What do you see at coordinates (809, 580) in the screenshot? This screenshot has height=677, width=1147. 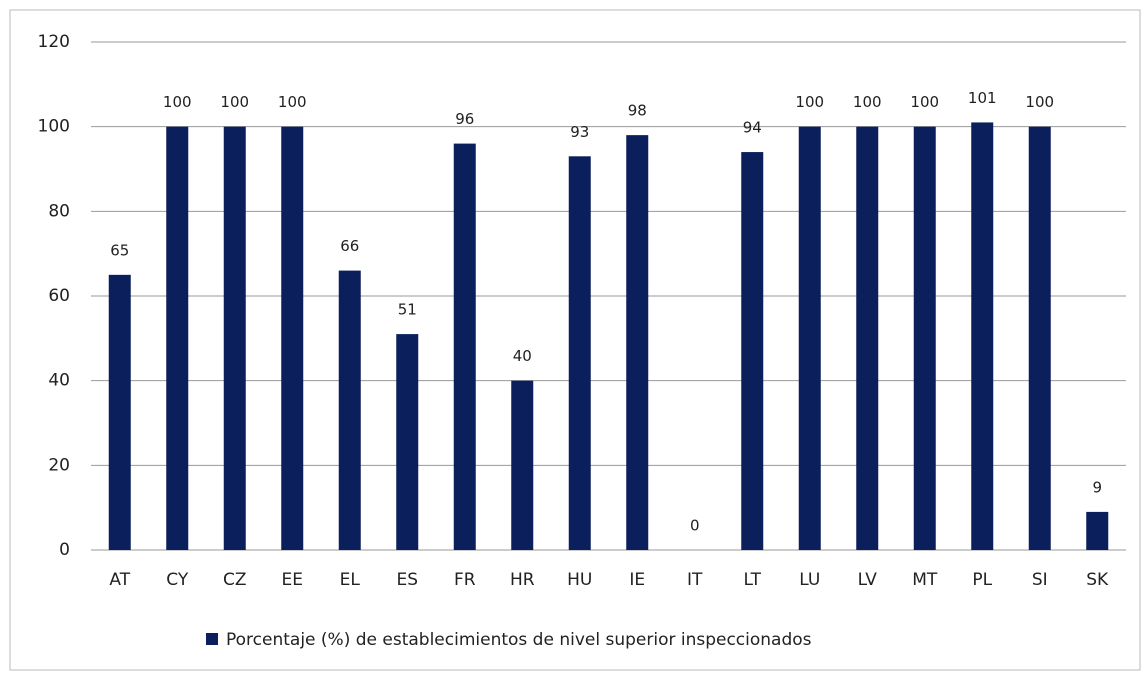 I see `x-tick-label: LU` at bounding box center [809, 580].